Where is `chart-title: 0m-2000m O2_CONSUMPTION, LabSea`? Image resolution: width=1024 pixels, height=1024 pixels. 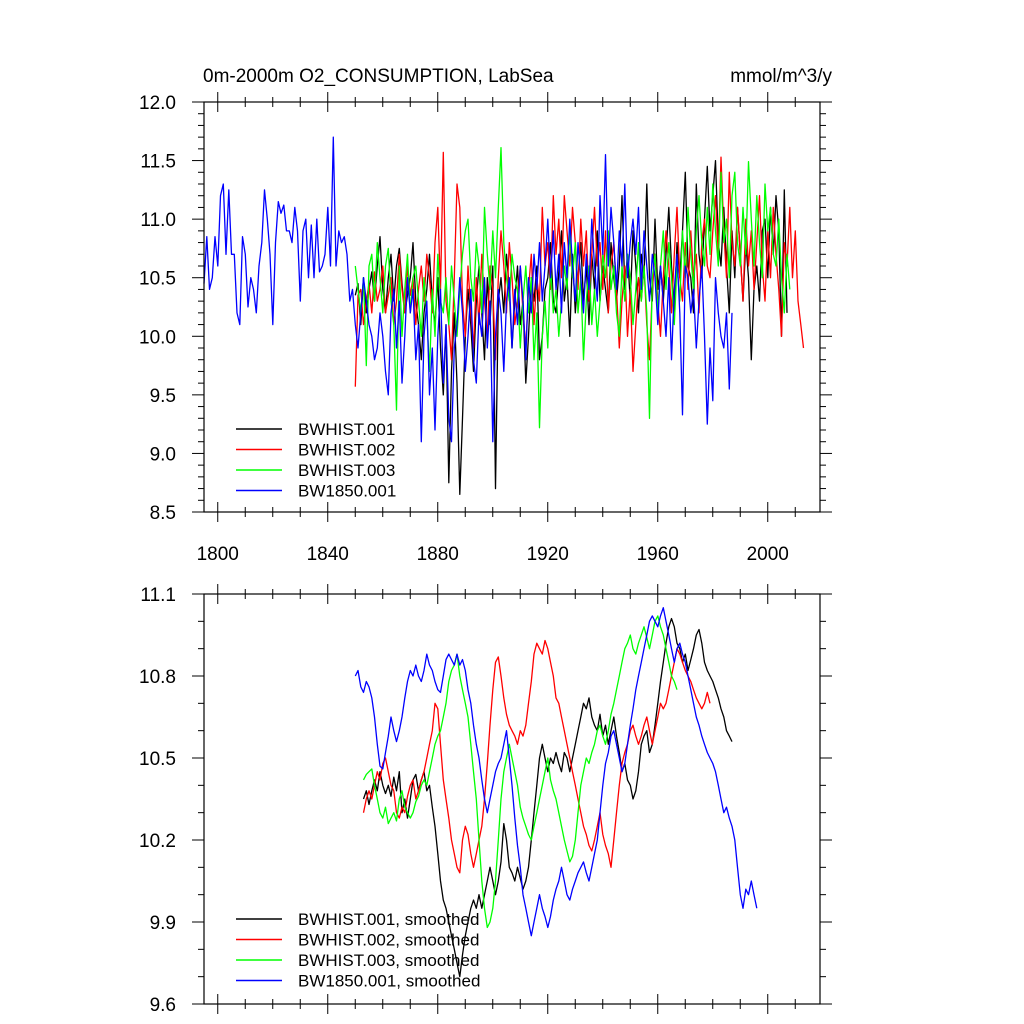 chart-title: 0m-2000m O2_CONSUMPTION, LabSea is located at coordinates (378, 76).